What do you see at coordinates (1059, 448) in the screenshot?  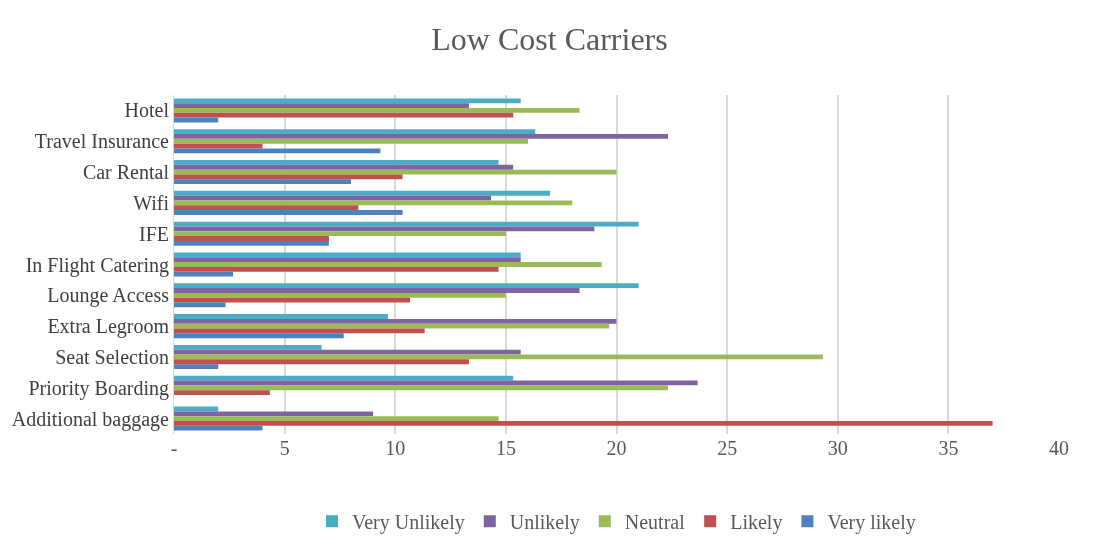 I see `x-tick-label: 40` at bounding box center [1059, 448].